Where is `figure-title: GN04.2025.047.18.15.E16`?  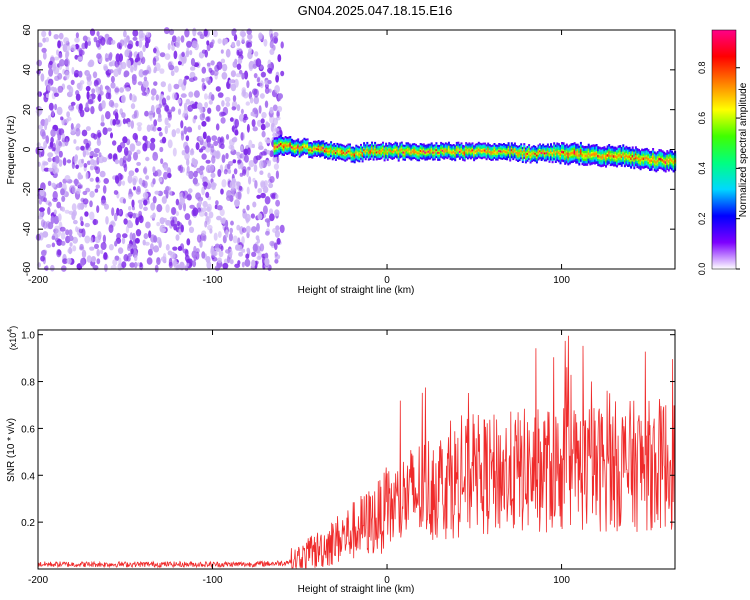
figure-title: GN04.2025.047.18.15.E16 is located at coordinates (375, 10).